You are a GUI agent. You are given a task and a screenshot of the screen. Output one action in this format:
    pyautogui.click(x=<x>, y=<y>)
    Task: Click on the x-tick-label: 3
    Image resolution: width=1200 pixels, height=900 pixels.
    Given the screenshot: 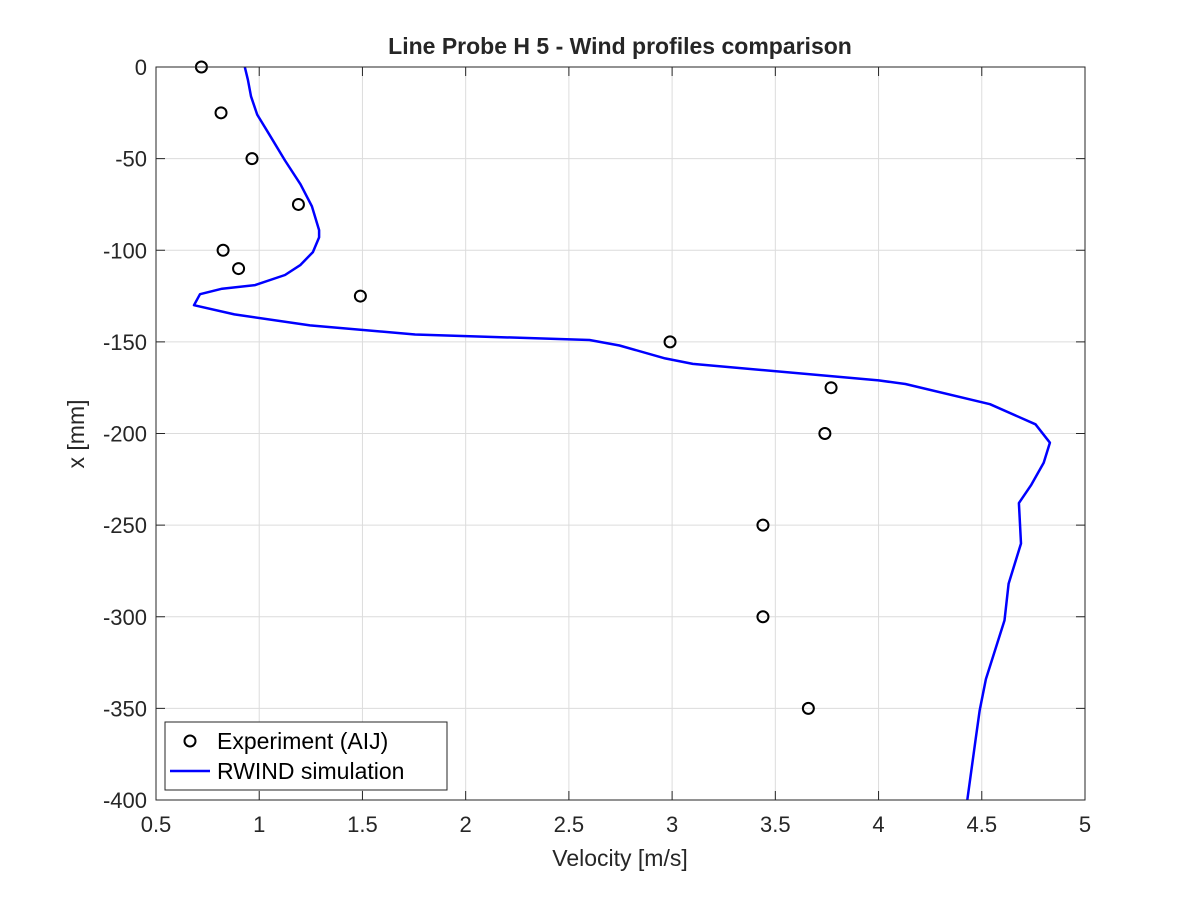 What is the action you would take?
    pyautogui.click(x=672, y=824)
    